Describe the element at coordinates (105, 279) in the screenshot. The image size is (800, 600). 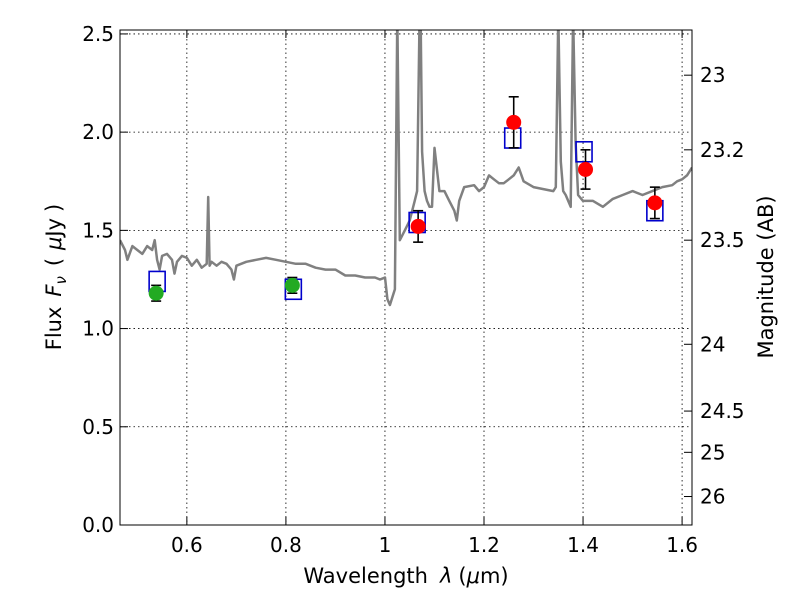
I see `y-axis: 0.0 0.5 1.0 1.5 2.0 2.5` at that location.